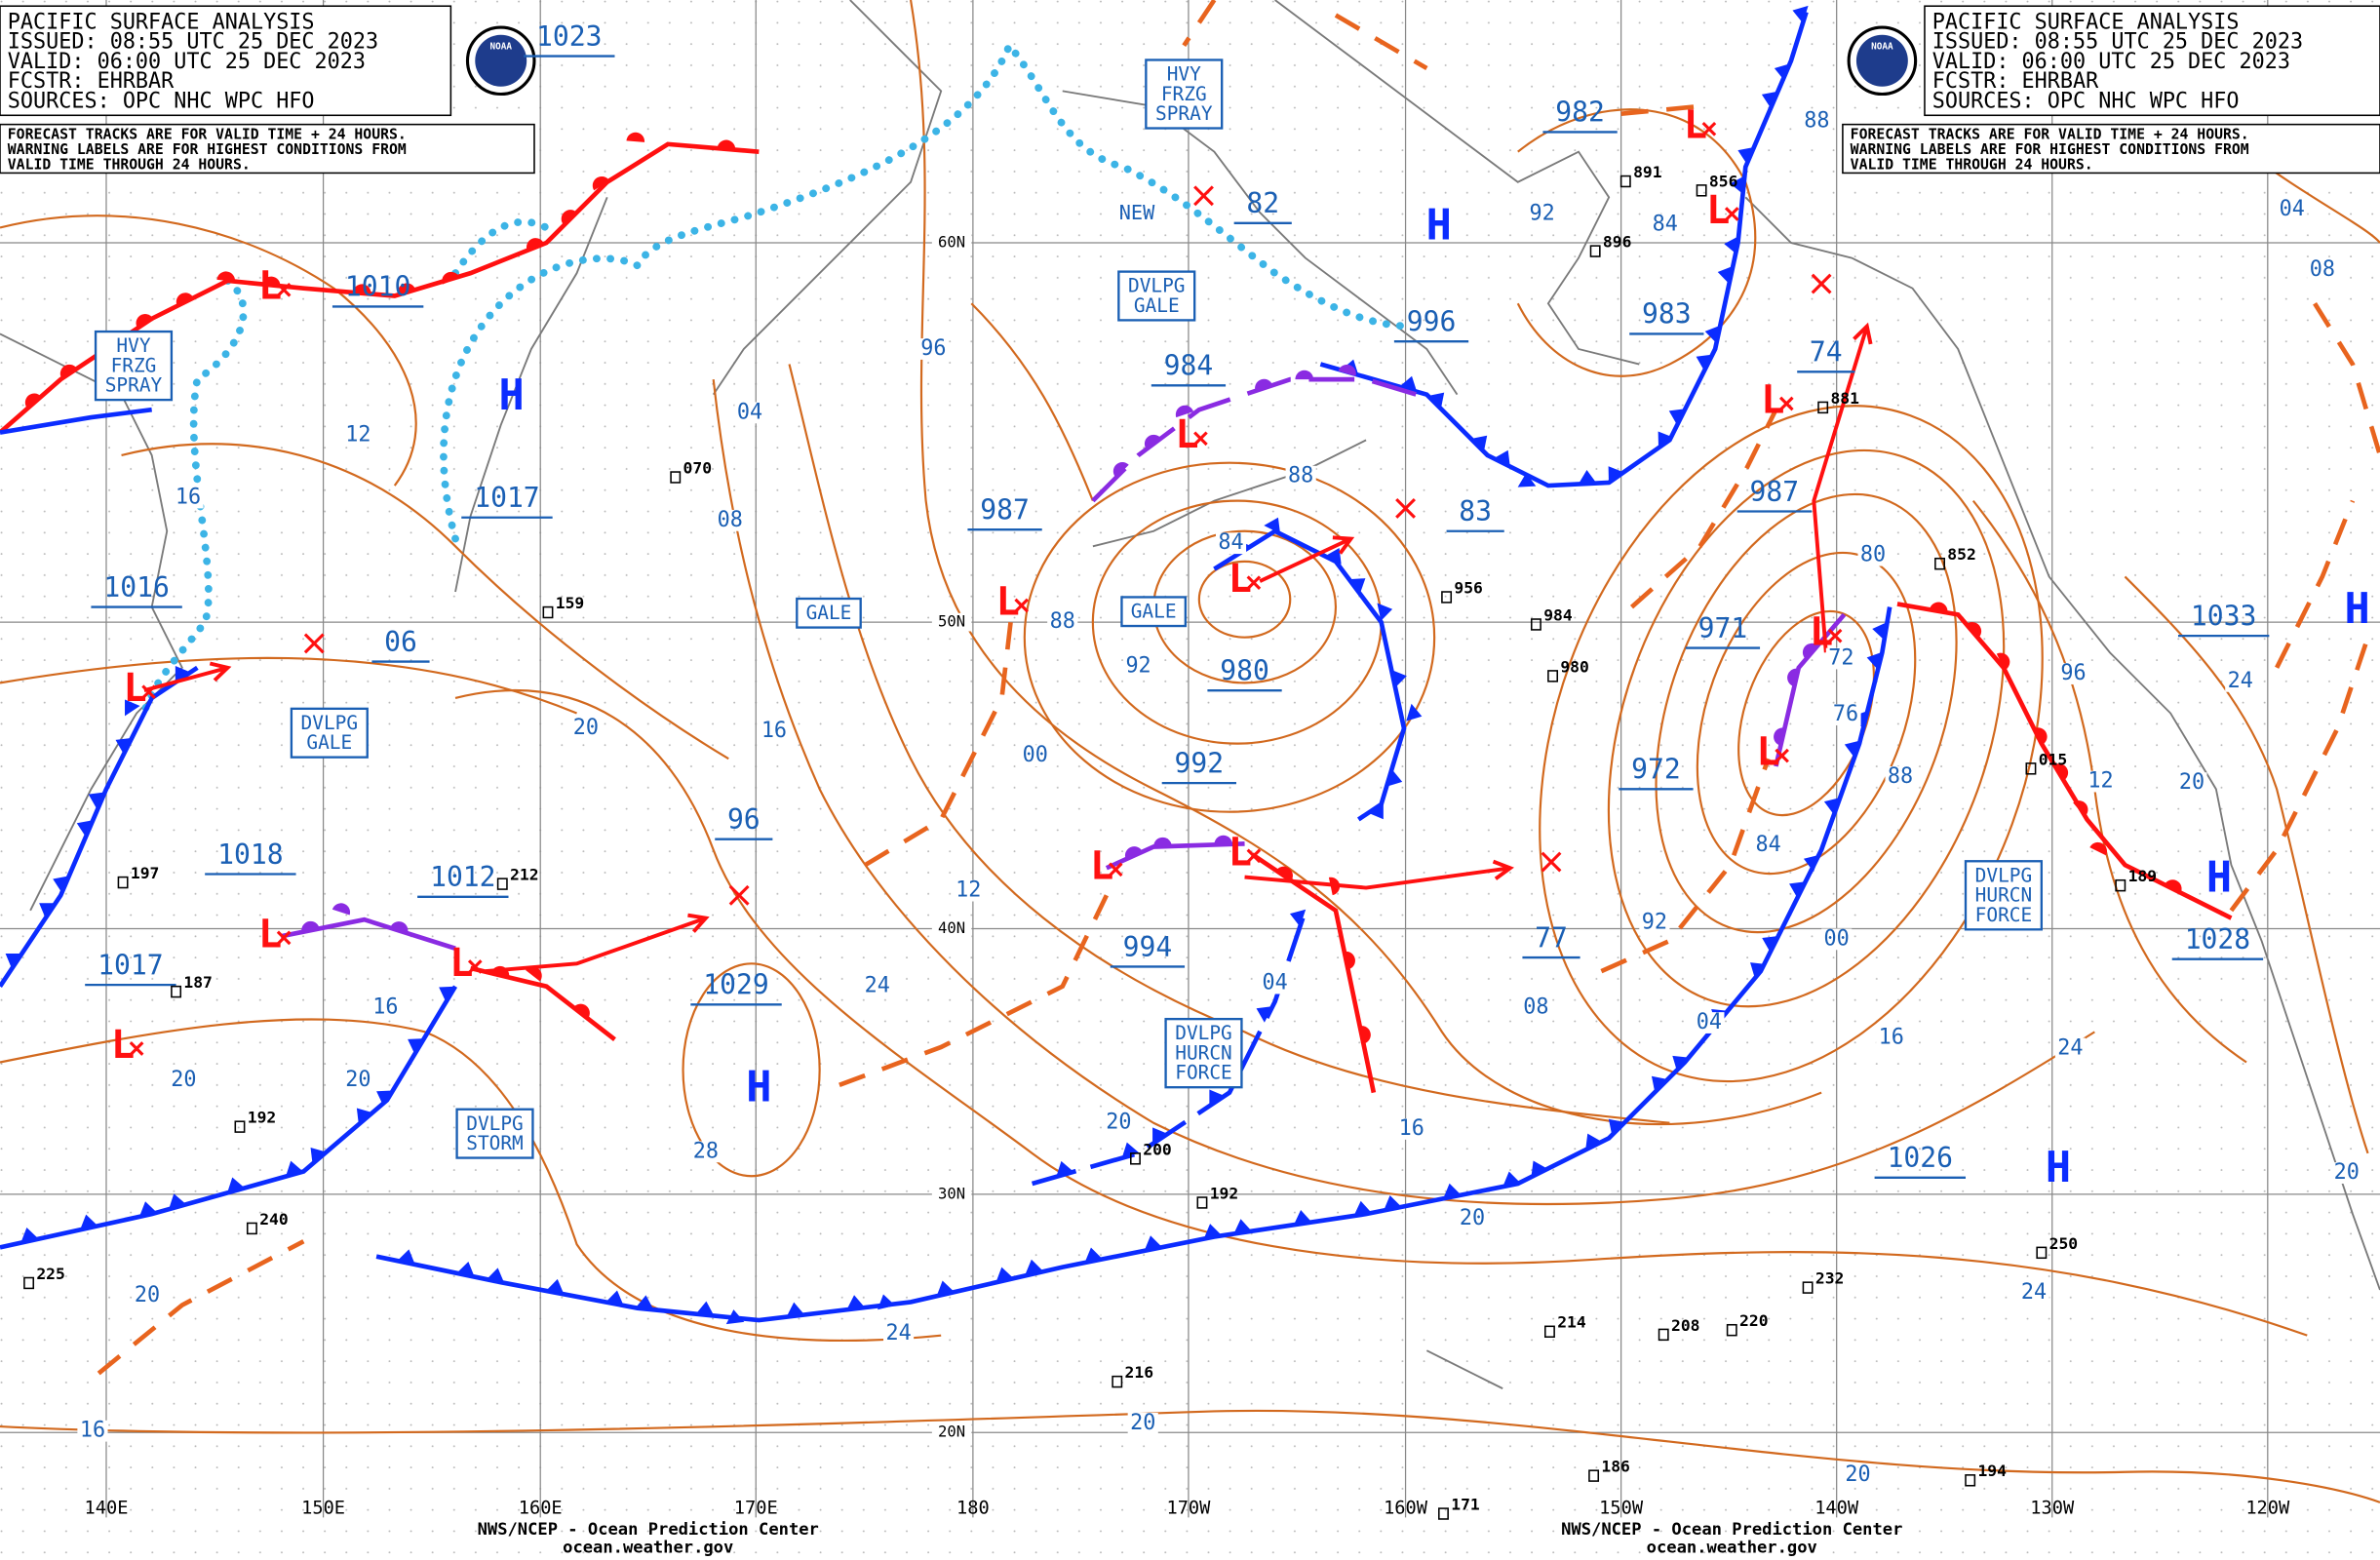 Image resolution: width=2380 pixels, height=1560 pixels. Describe the element at coordinates (1200, 763) in the screenshot. I see `pressure-label: 992` at that location.